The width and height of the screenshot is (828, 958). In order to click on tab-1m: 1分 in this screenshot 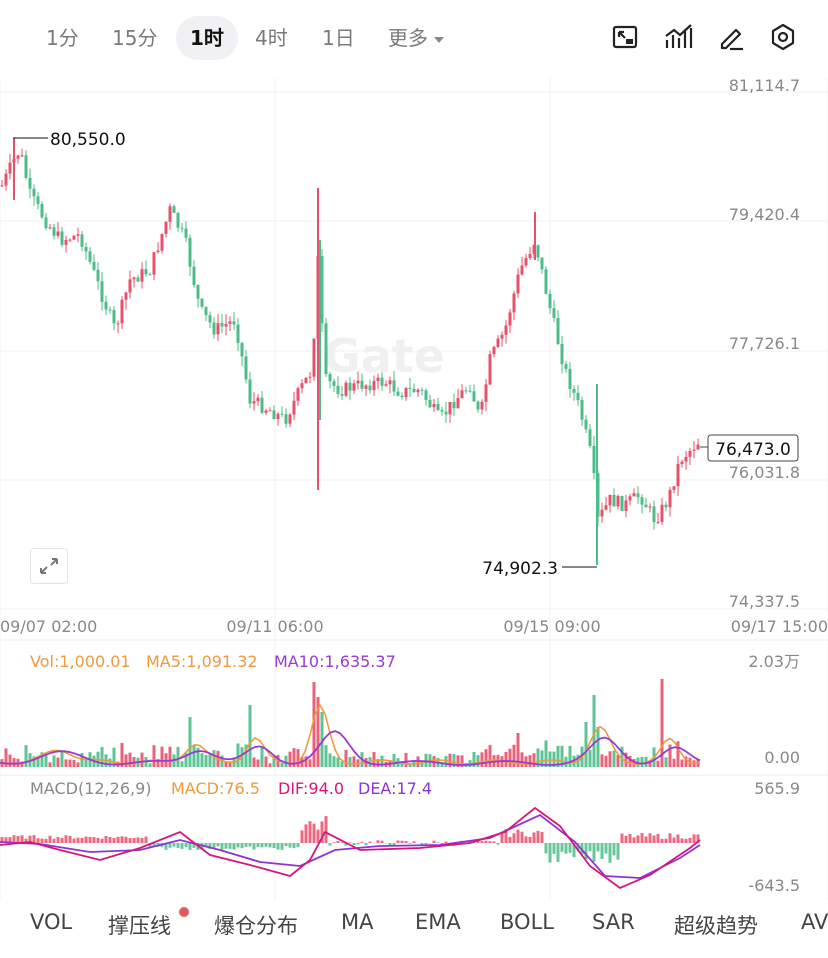, I will do `click(62, 38)`.